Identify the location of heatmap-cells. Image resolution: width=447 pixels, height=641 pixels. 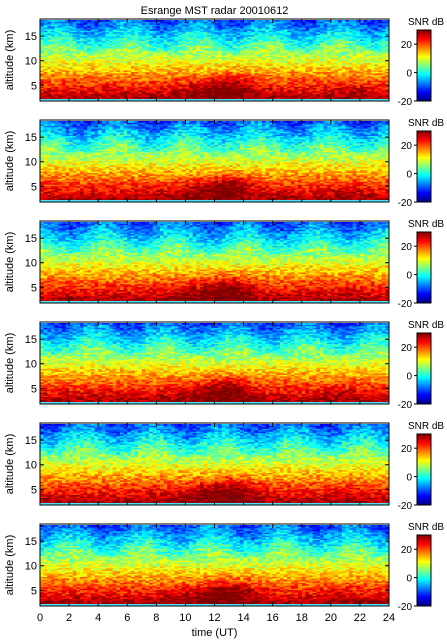
(214, 60).